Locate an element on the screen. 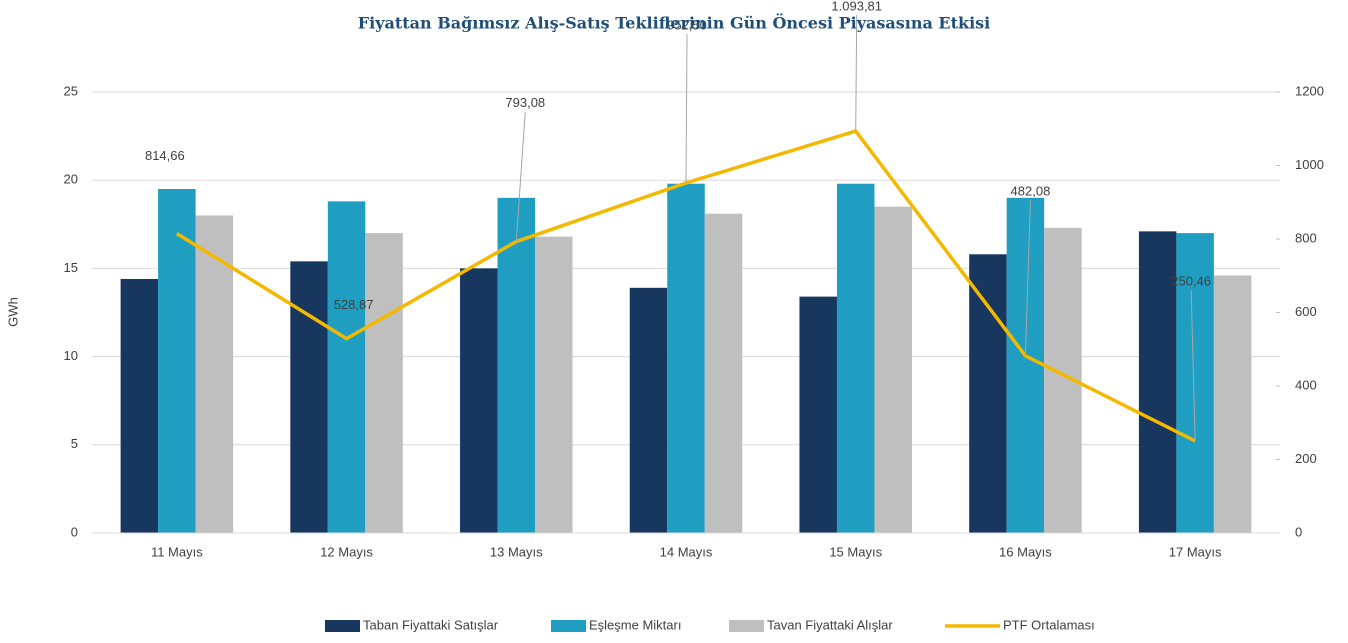 The width and height of the screenshot is (1348, 643). y2-tick-label: 200 is located at coordinates (1306, 458).